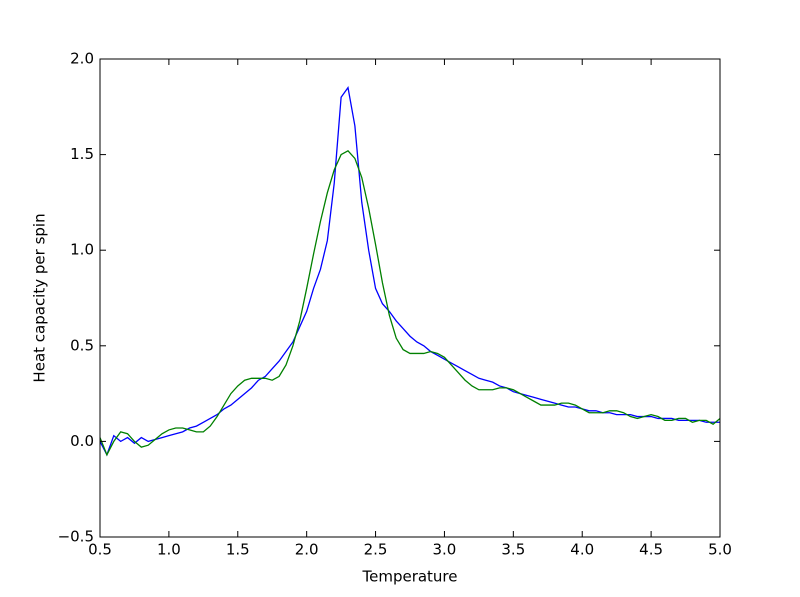 Image resolution: width=800 pixels, height=597 pixels. I want to click on y-tick-label: 0.0, so click(82, 441).